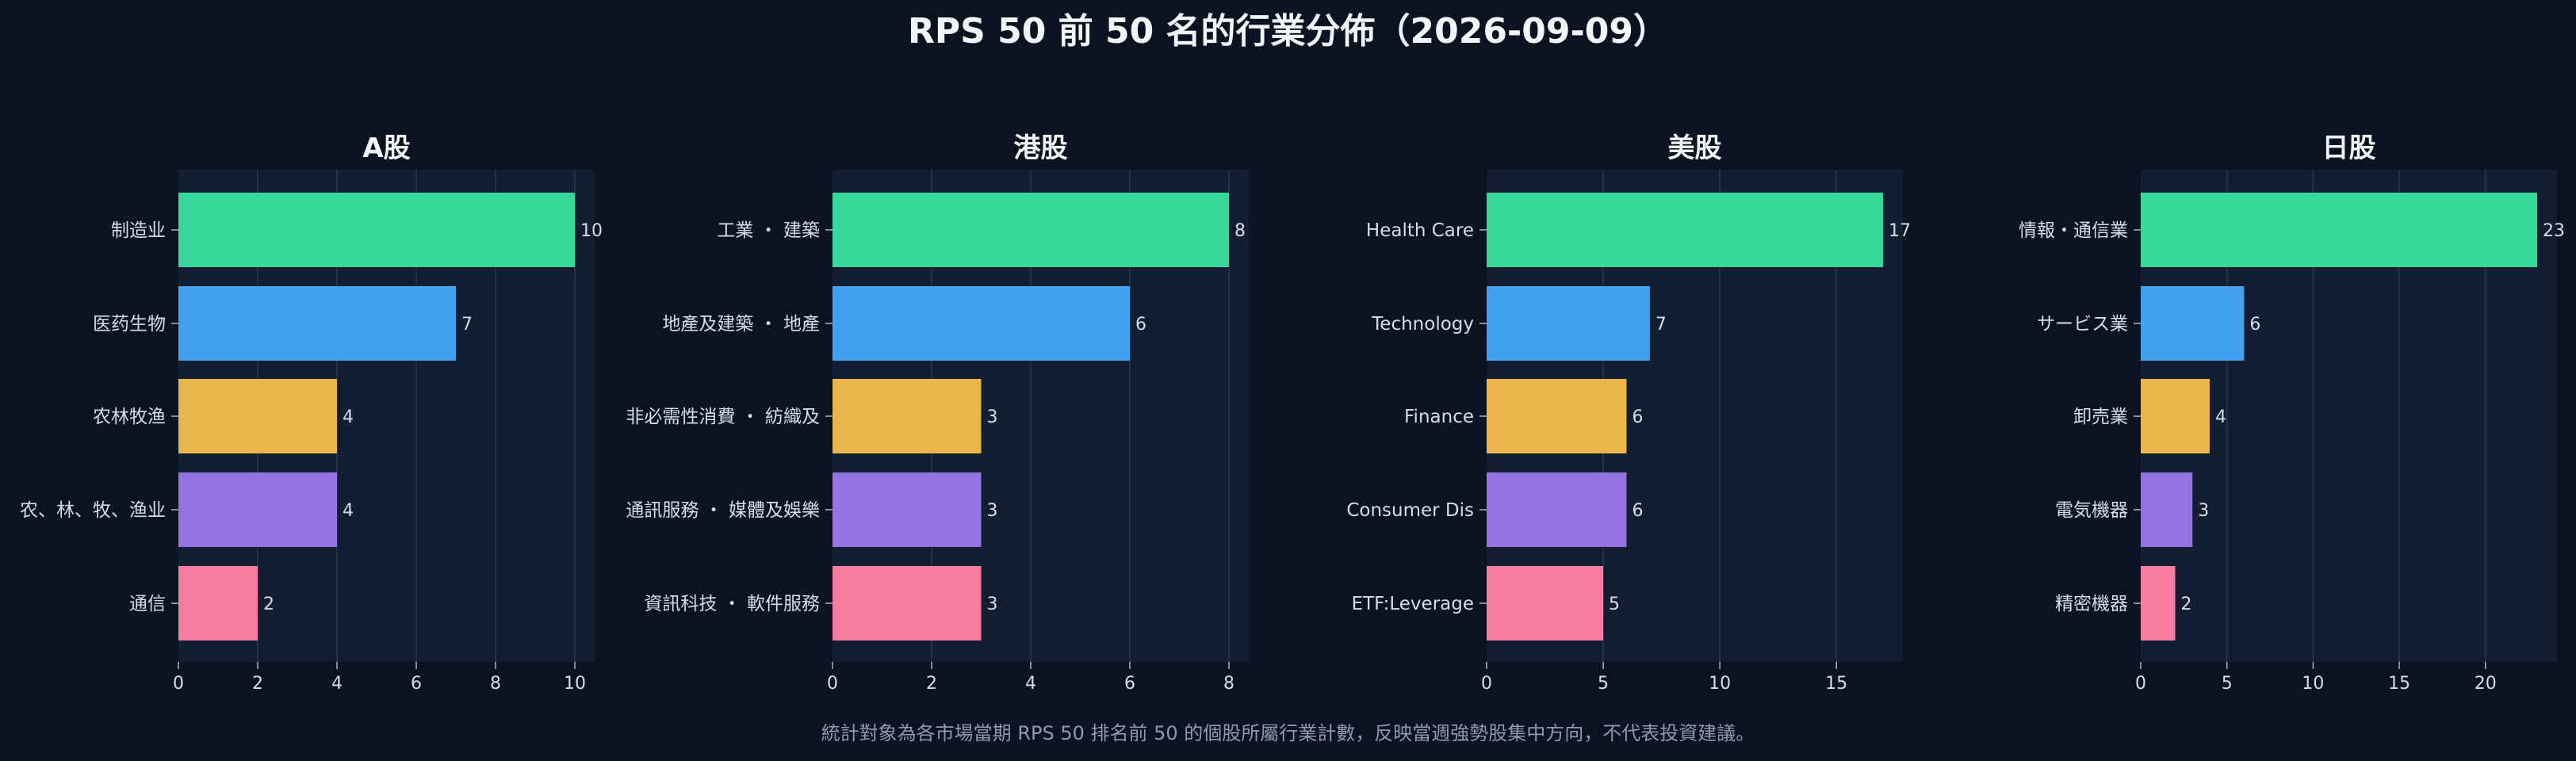 This screenshot has height=761, width=2576. Describe the element at coordinates (1420, 230) in the screenshot. I see `category-label: Health Care` at that location.